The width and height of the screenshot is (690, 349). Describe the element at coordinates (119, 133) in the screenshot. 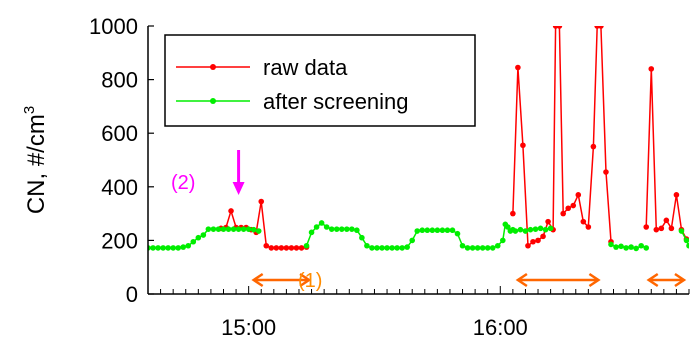

I see `y-tick-label-3: 600` at that location.